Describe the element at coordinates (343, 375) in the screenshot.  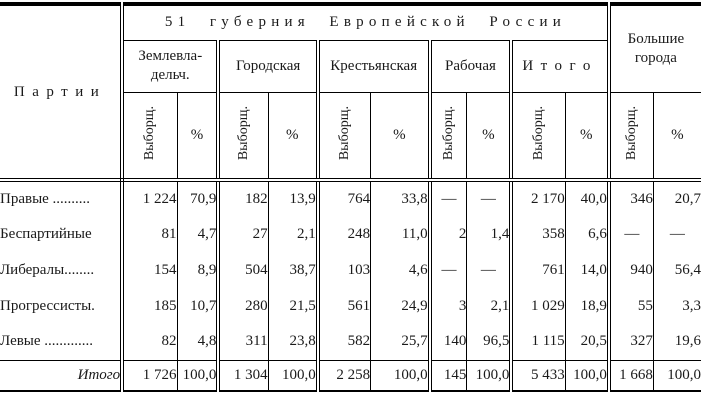
I see `table-cell: 2 258` at that location.